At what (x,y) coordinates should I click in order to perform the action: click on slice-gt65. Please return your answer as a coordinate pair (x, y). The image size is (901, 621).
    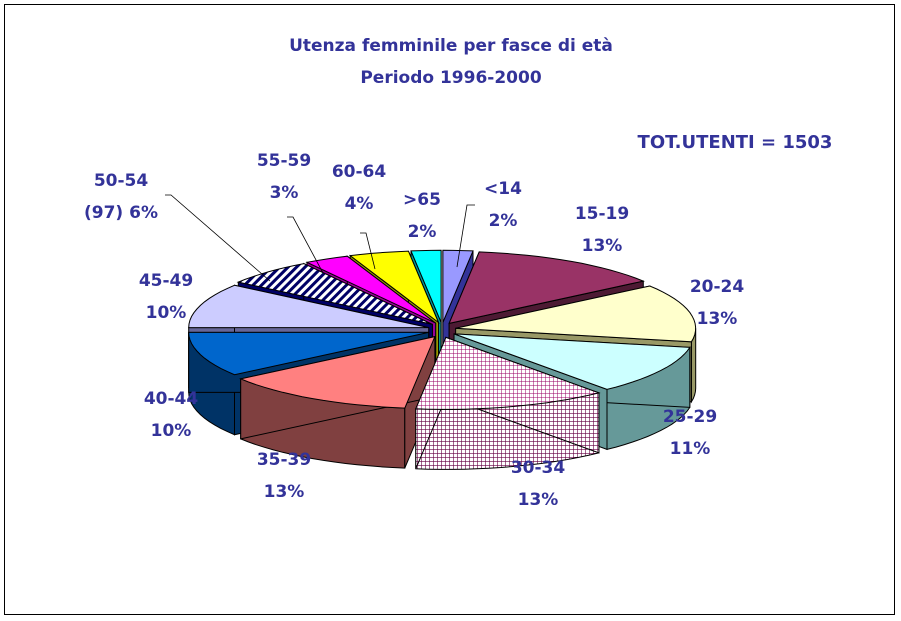
    Looking at the image, I should click on (426, 286).